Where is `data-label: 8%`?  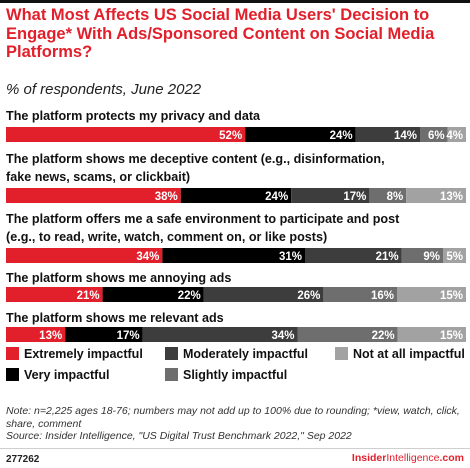 data-label: 8% is located at coordinates (395, 197).